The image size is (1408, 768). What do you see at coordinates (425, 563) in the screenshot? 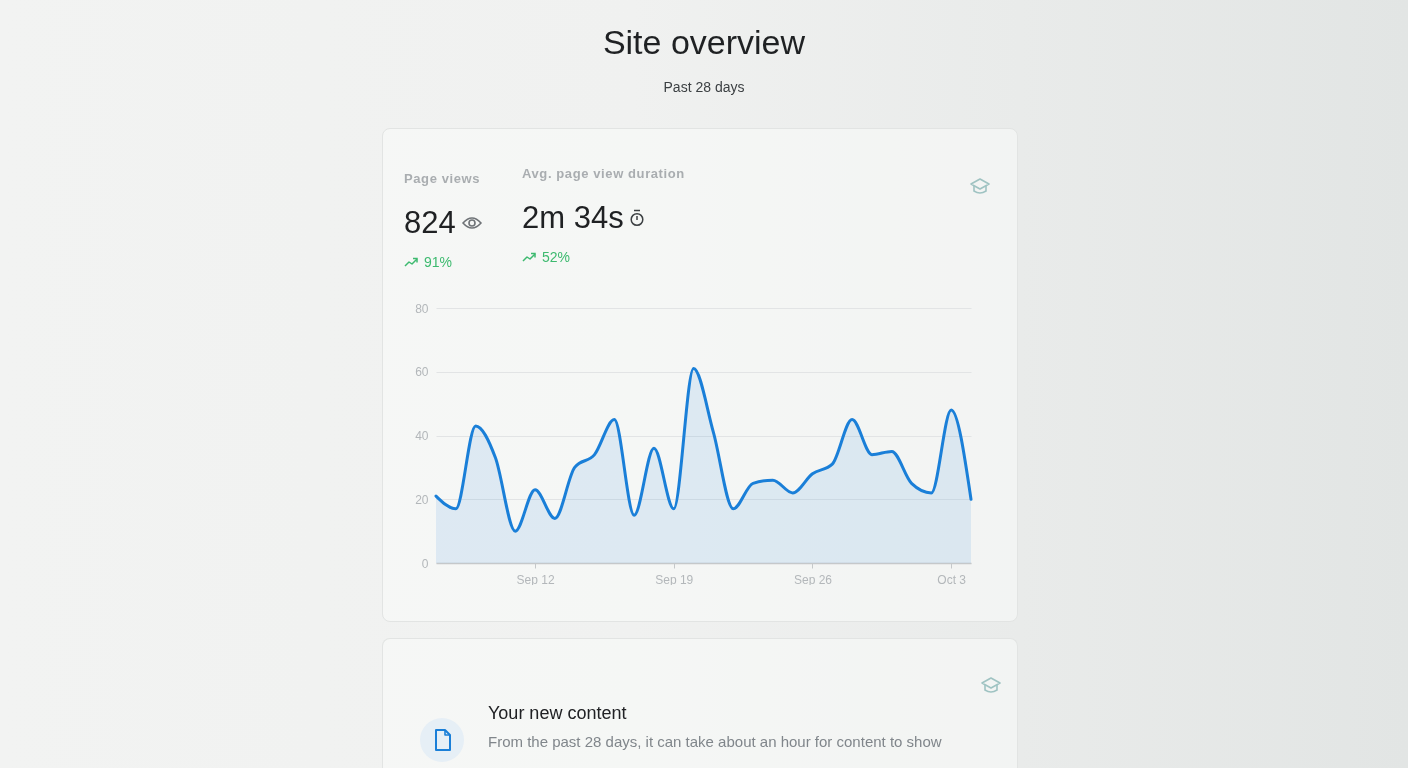
I see `y-tick-label: 0` at bounding box center [425, 563].